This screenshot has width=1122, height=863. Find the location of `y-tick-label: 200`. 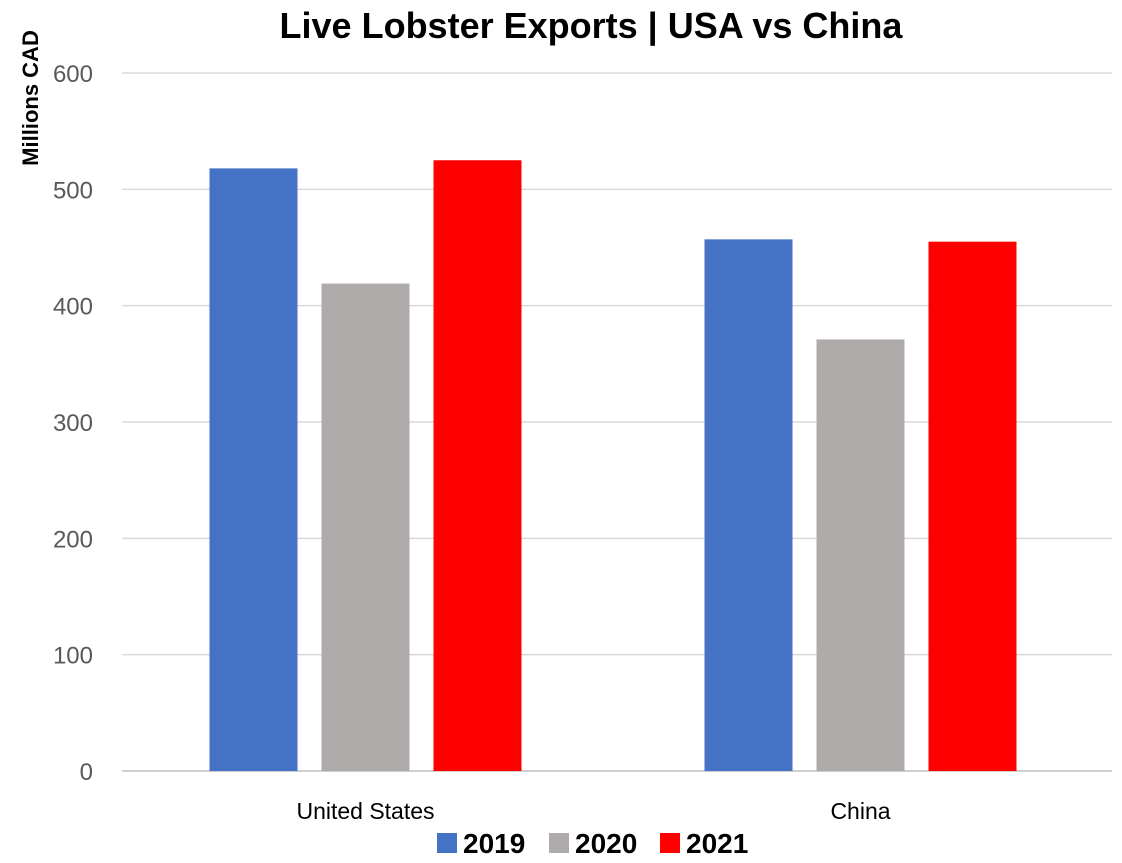

y-tick-label: 200 is located at coordinates (73, 539).